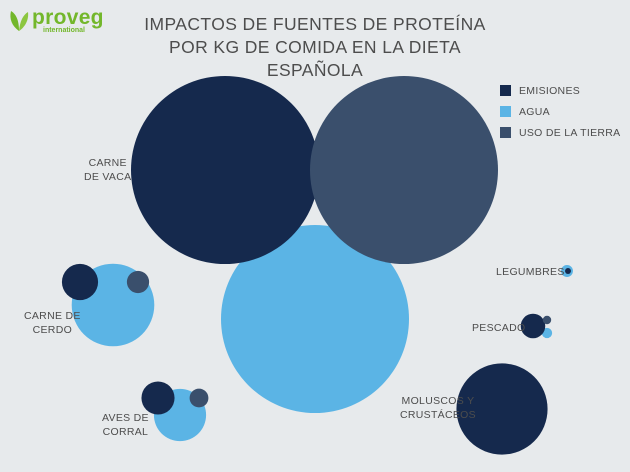  I want to click on category-label-carne-de-vaca: CARNE DE VACA, so click(107, 170).